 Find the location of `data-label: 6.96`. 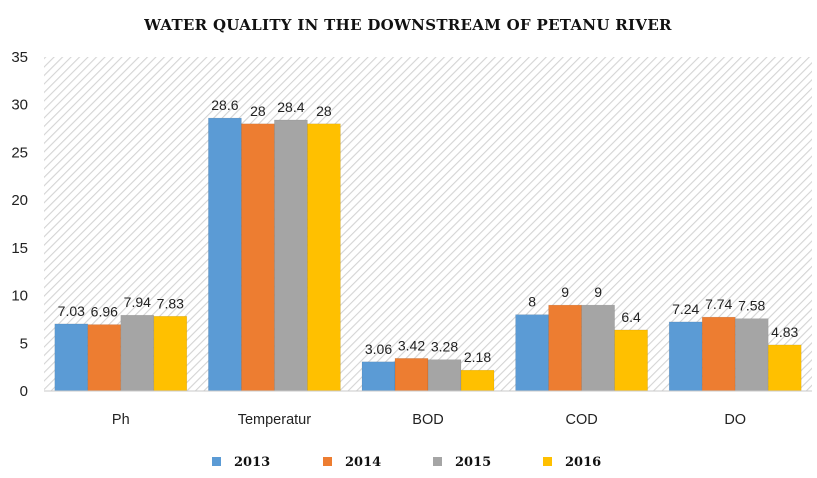

data-label: 6.96 is located at coordinates (104, 312).